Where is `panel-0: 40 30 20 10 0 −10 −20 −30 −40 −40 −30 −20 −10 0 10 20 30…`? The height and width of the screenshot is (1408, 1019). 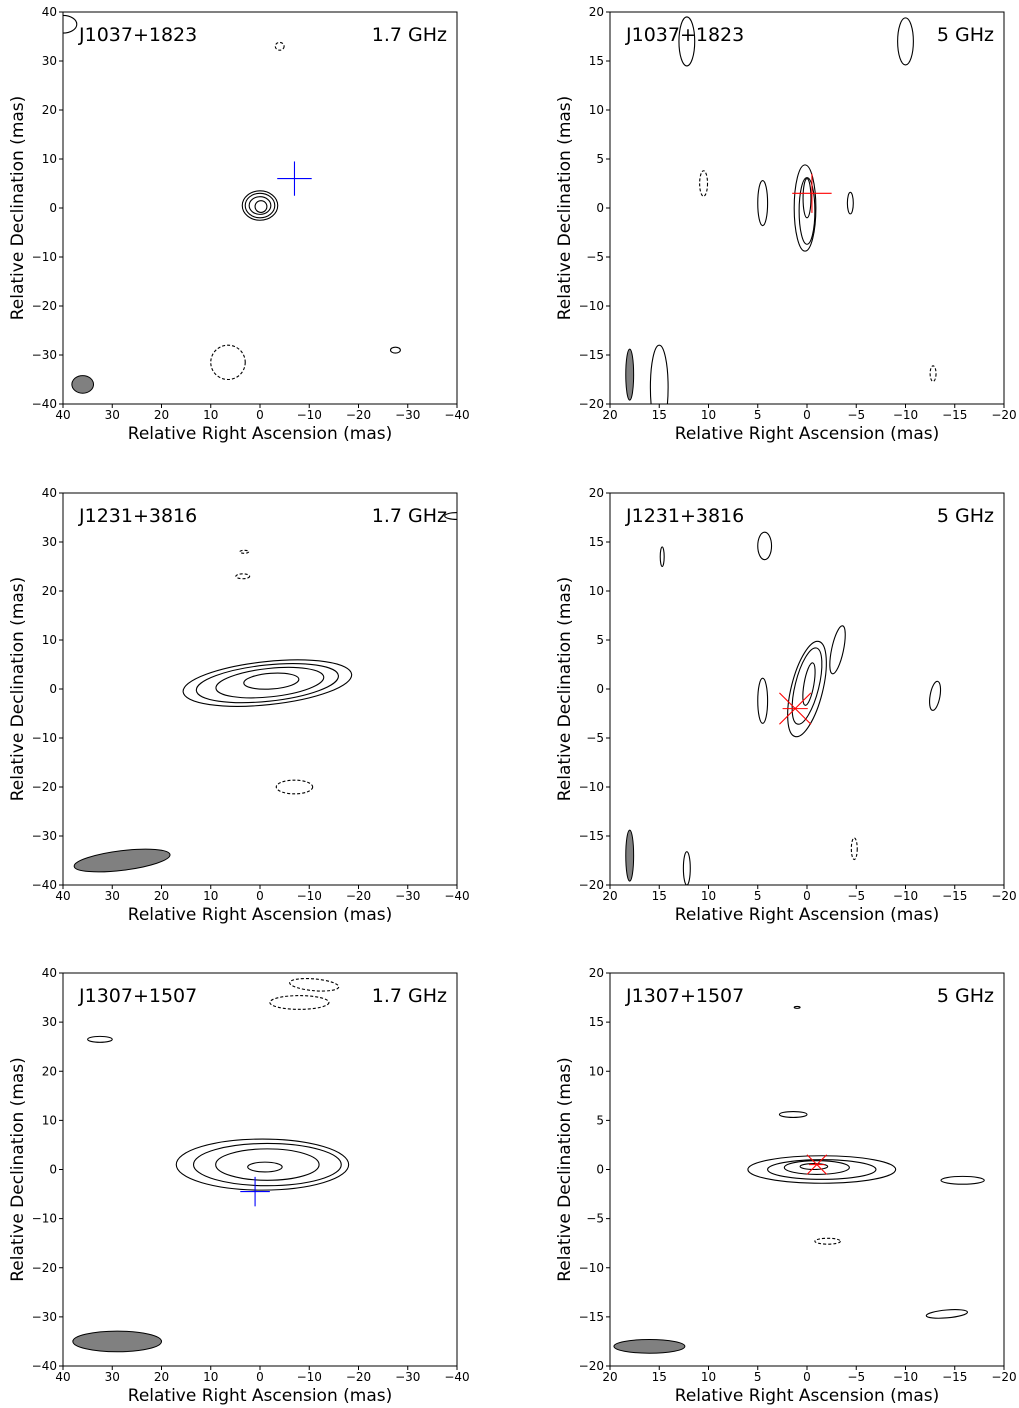 panel-0: 40 30 20 10 0 −10 −20 −30 −40 −40 −30 −20 −10 0 10 20 30… is located at coordinates (239, 224).